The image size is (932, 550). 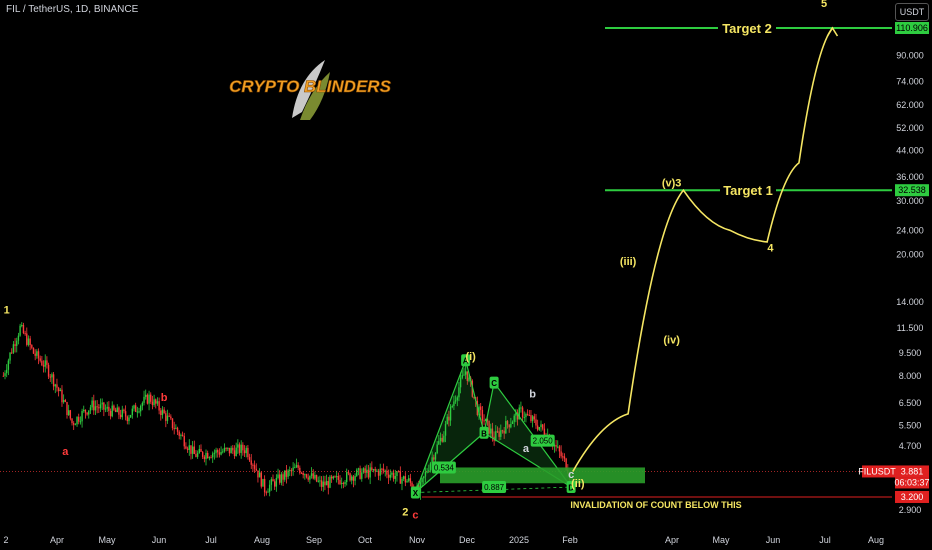 What do you see at coordinates (910, 376) in the screenshot?
I see `y-tick-label: 8.000` at bounding box center [910, 376].